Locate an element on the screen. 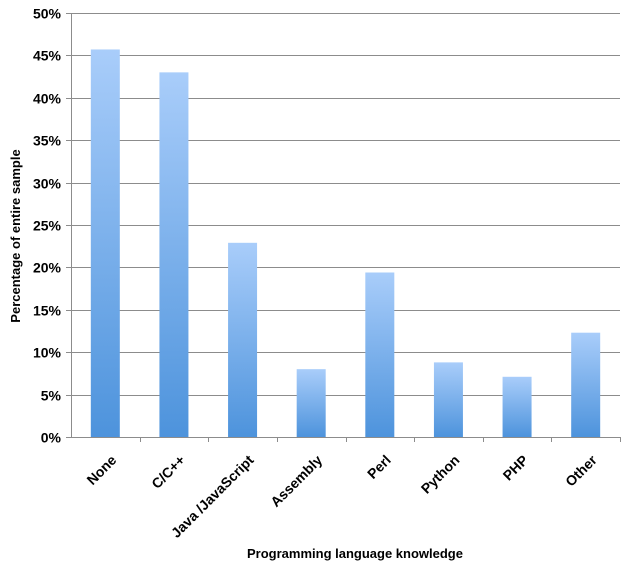 The width and height of the screenshot is (629, 571). x-tick-label: C/C++ is located at coordinates (168, 472).